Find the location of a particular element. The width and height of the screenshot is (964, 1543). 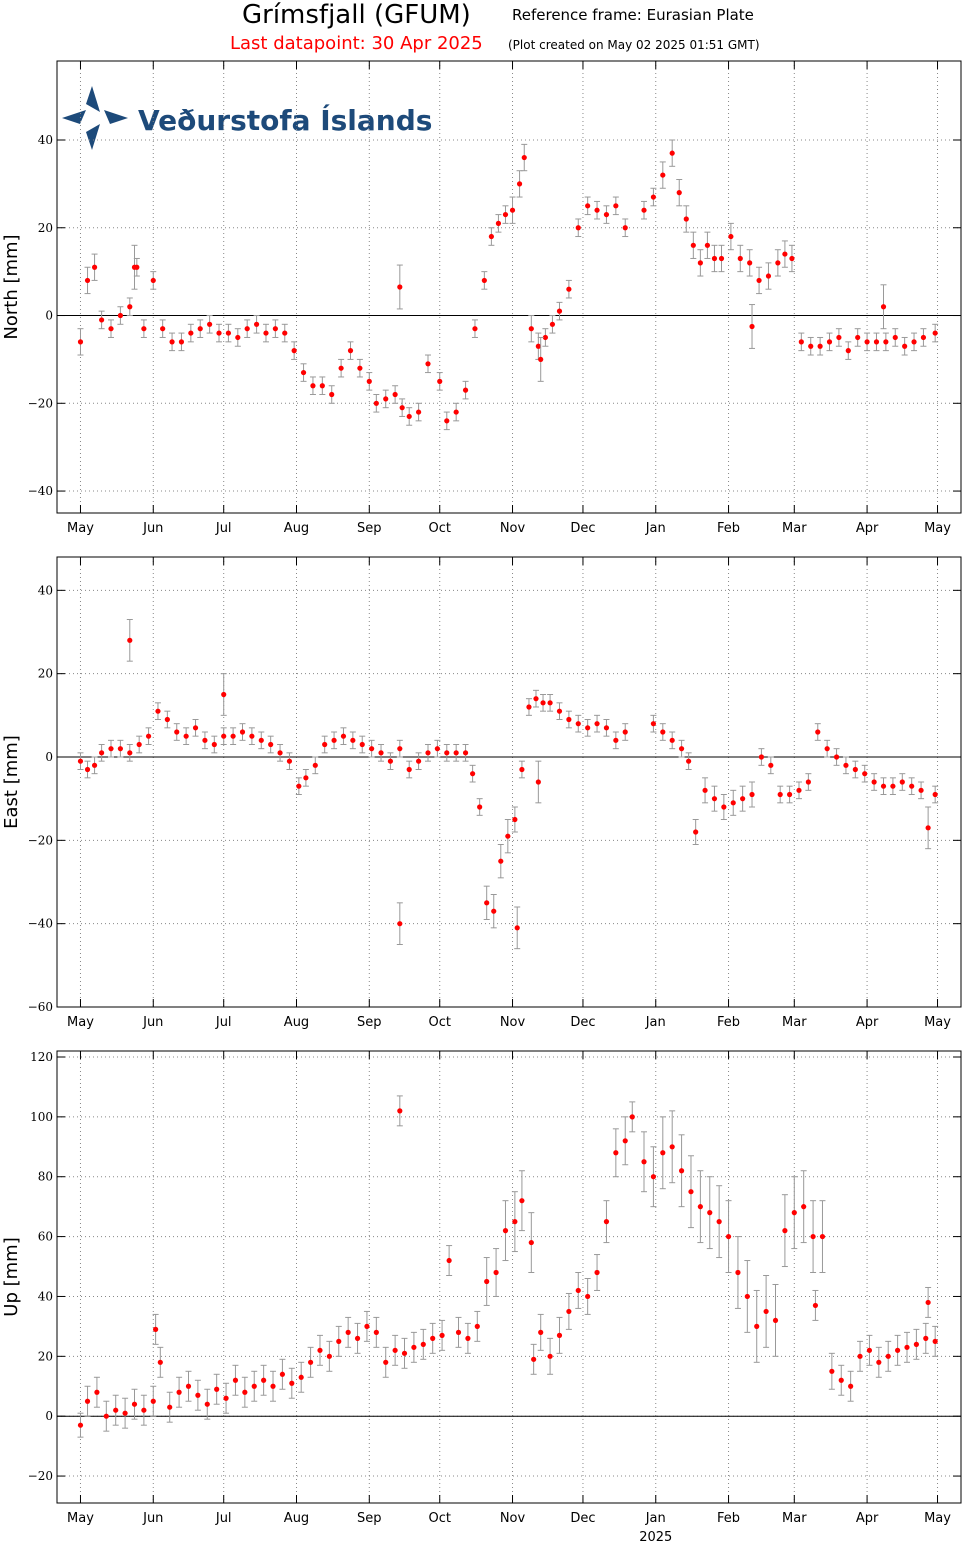

x-tick-label: Aug is located at coordinates (296, 528).